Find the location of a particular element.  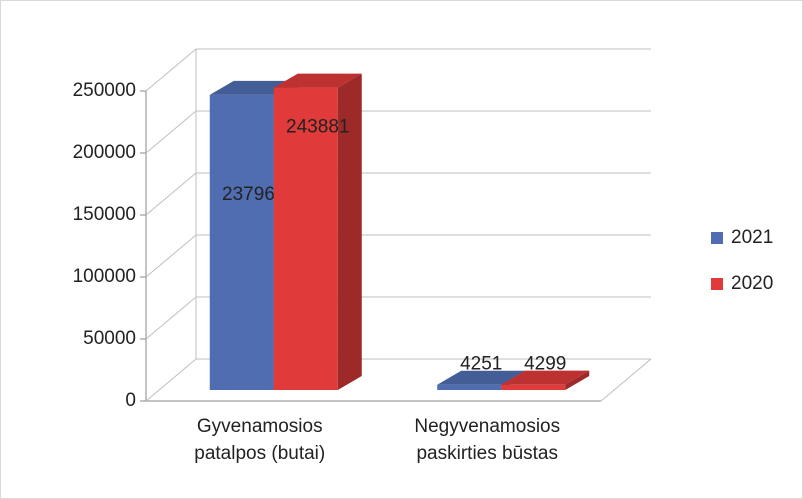

floor-edge is located at coordinates (626, 380).